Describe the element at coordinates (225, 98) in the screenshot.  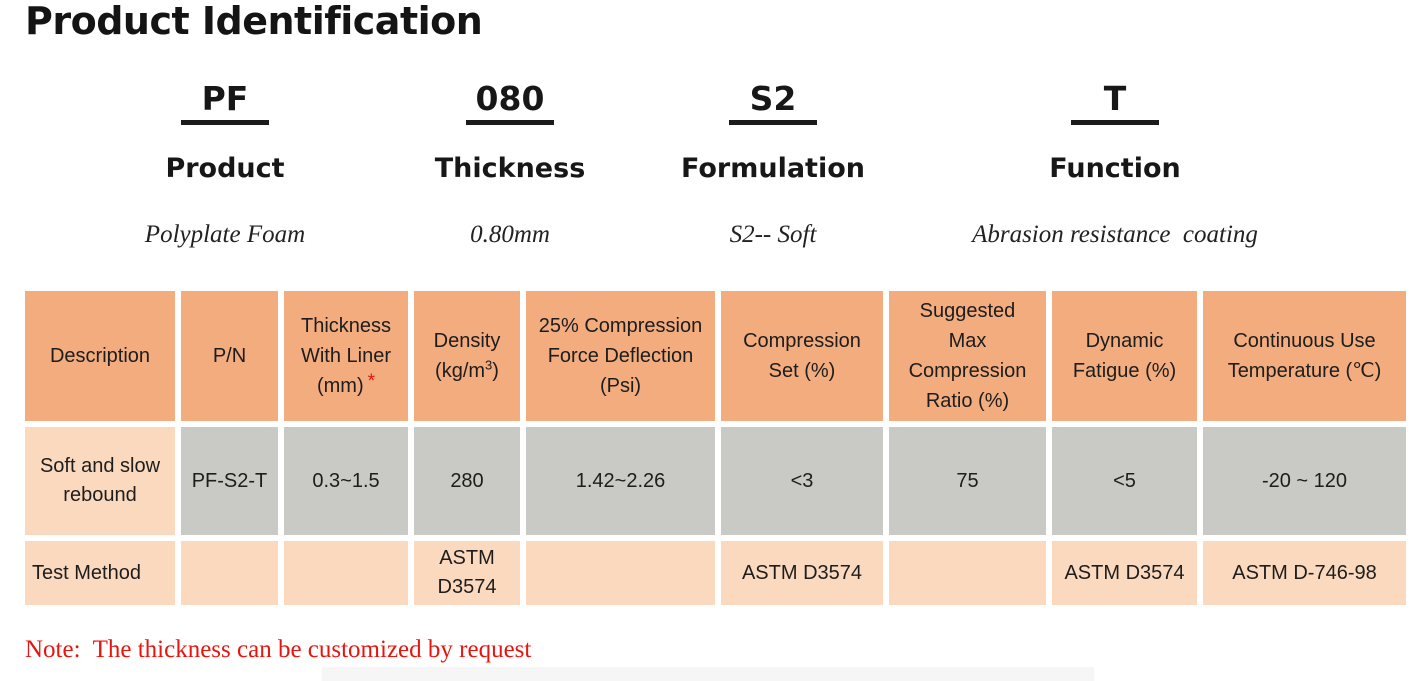
I see `code-value-pf: PF` at that location.